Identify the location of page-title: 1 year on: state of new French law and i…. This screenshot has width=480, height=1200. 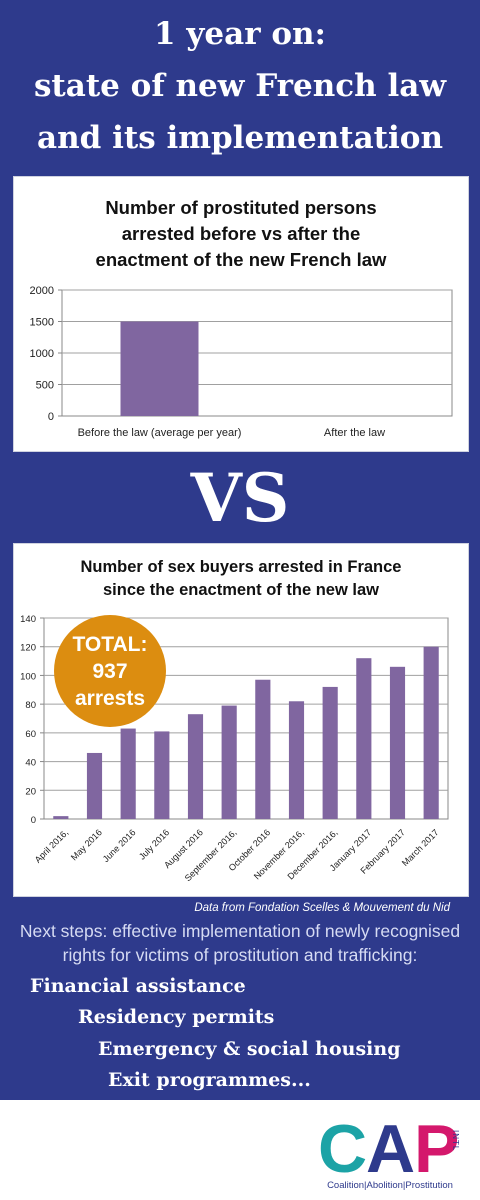
(240, 86).